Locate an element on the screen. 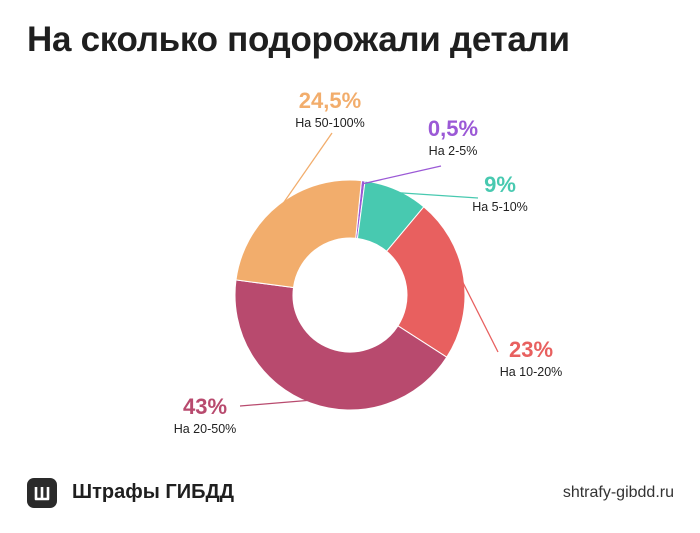  slice-value-label: 9% is located at coordinates (500, 184).